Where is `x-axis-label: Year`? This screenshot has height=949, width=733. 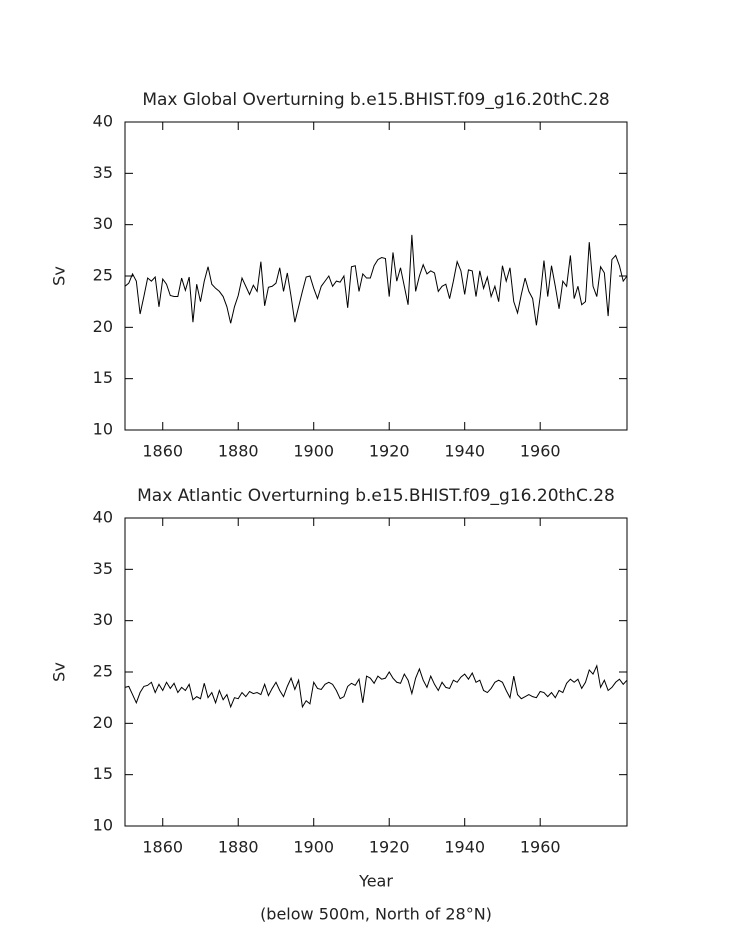 x-axis-label: Year is located at coordinates (375, 881).